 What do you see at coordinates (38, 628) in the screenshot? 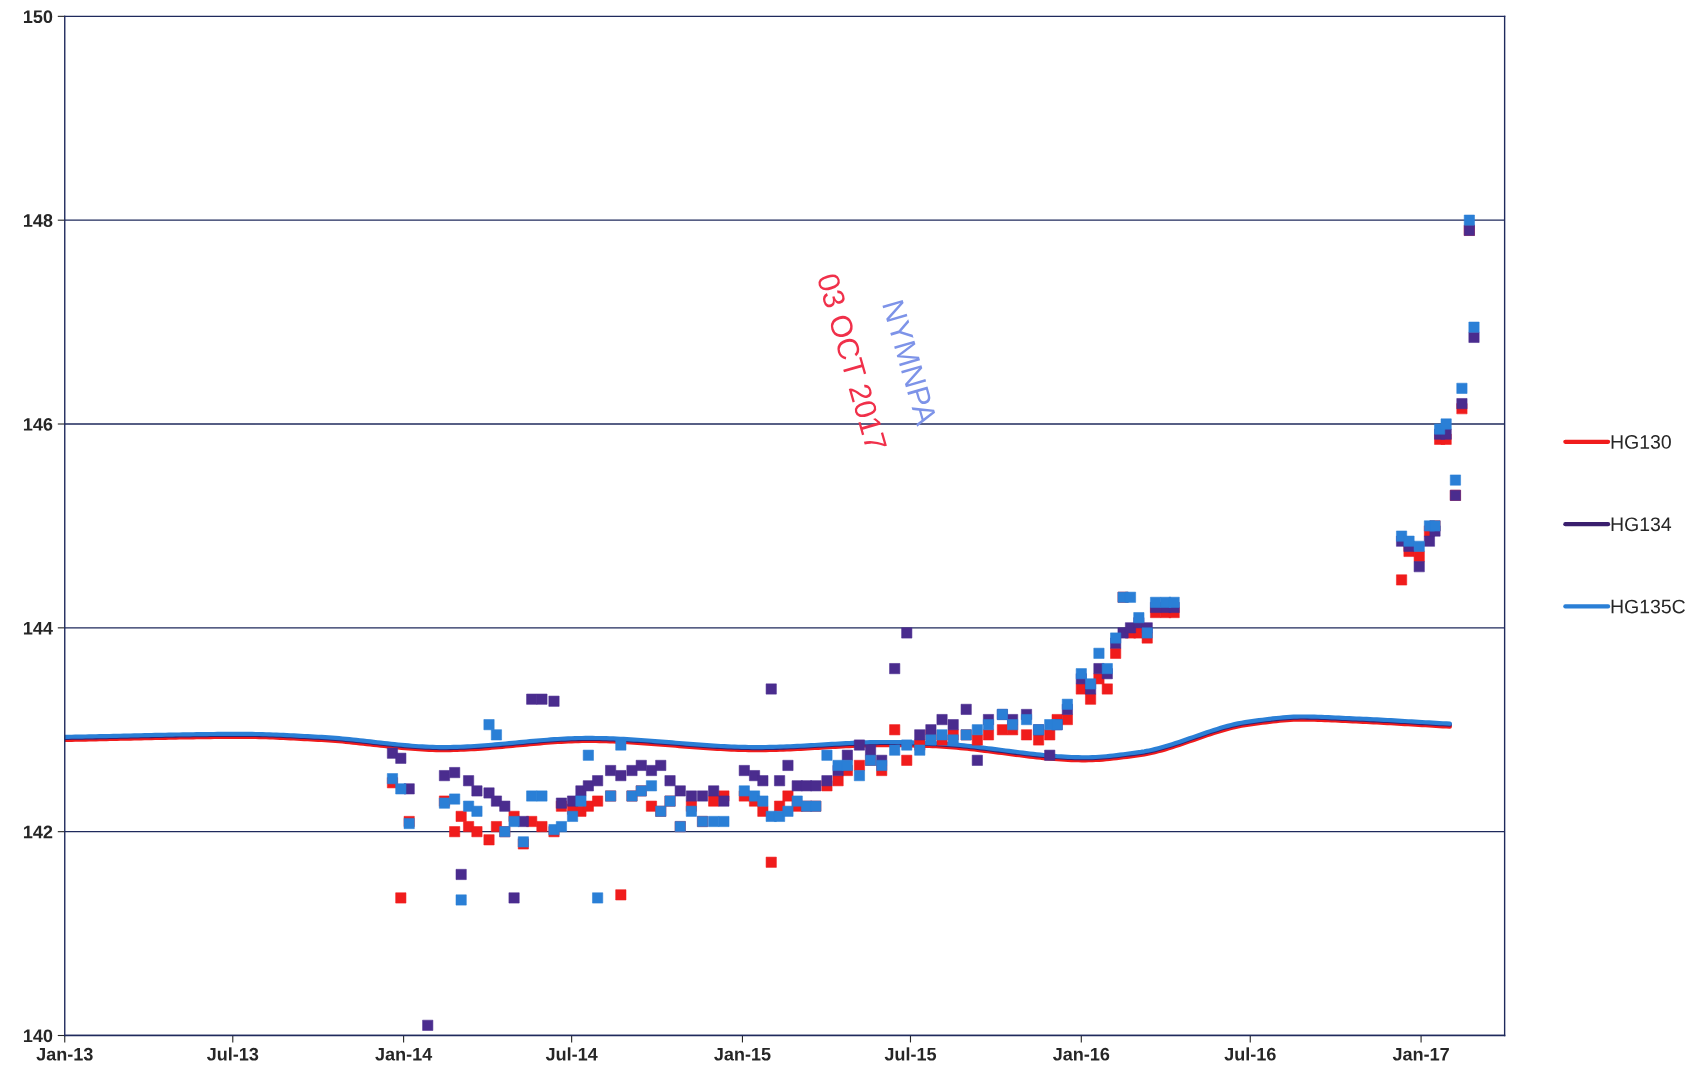
I see `y-tick-label: 144` at bounding box center [38, 628].